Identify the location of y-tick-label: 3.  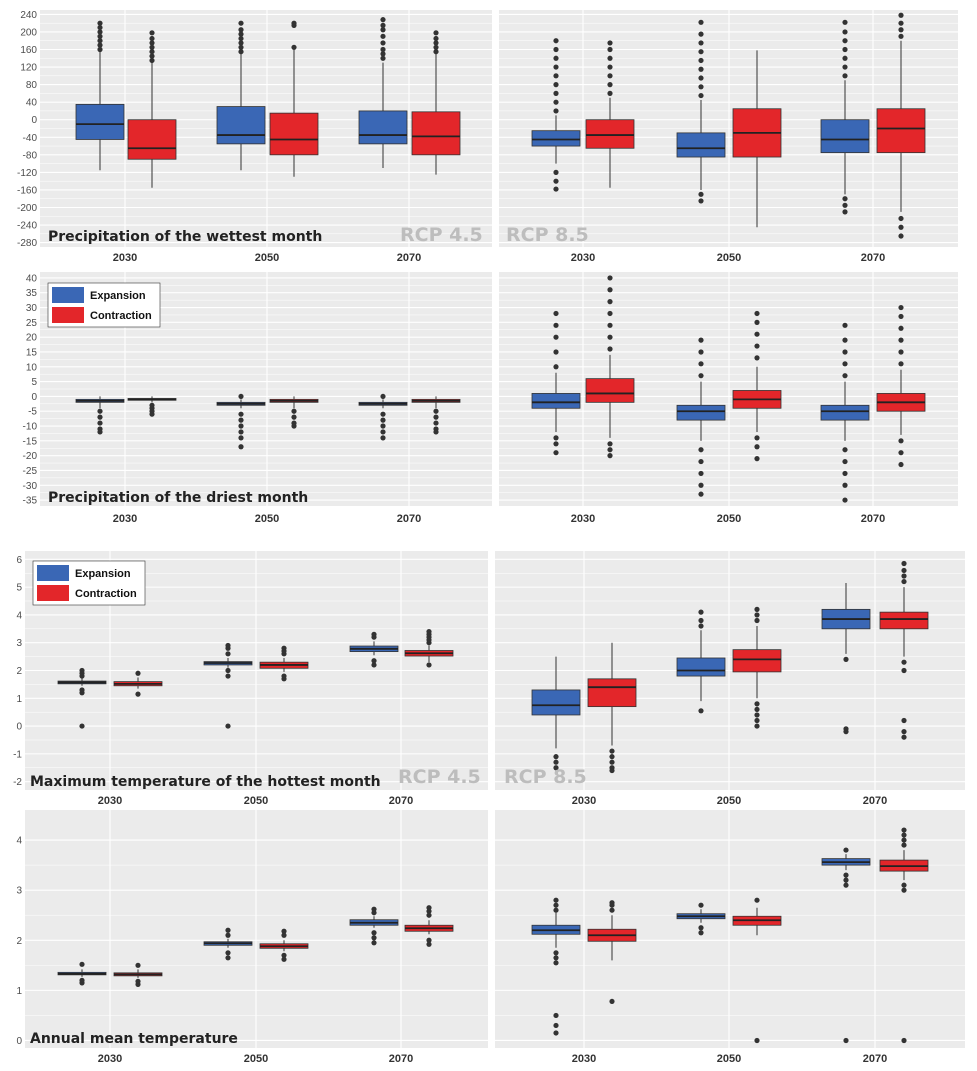
(19, 643).